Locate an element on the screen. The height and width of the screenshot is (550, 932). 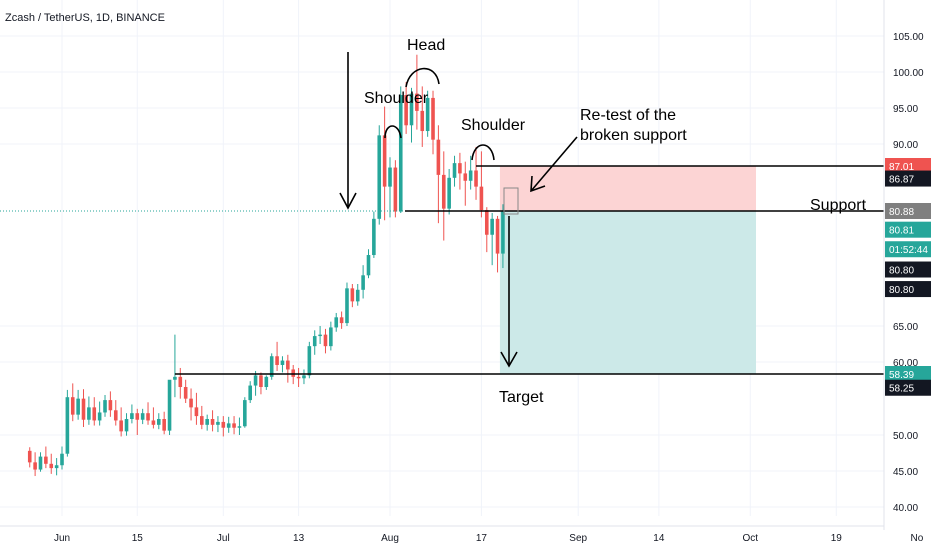
x-tick-label: Aug is located at coordinates (390, 538).